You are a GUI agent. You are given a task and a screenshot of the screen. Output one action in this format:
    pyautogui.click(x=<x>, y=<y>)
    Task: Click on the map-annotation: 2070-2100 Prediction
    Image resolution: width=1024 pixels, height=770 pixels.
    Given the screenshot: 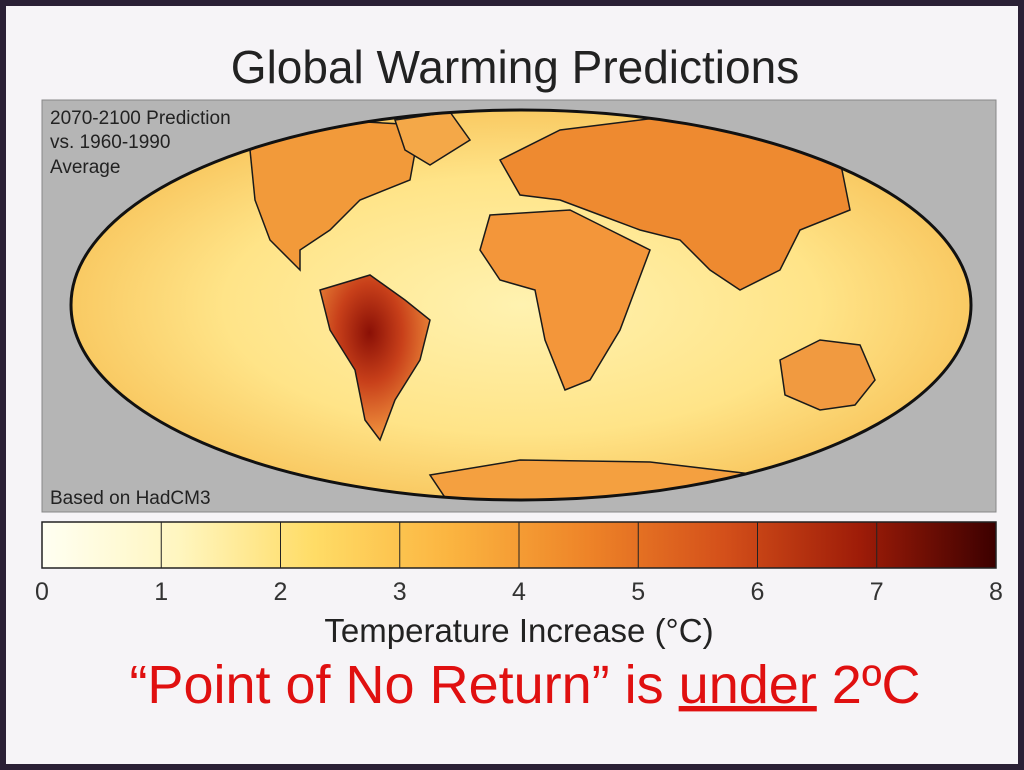 What is the action you would take?
    pyautogui.click(x=140, y=118)
    